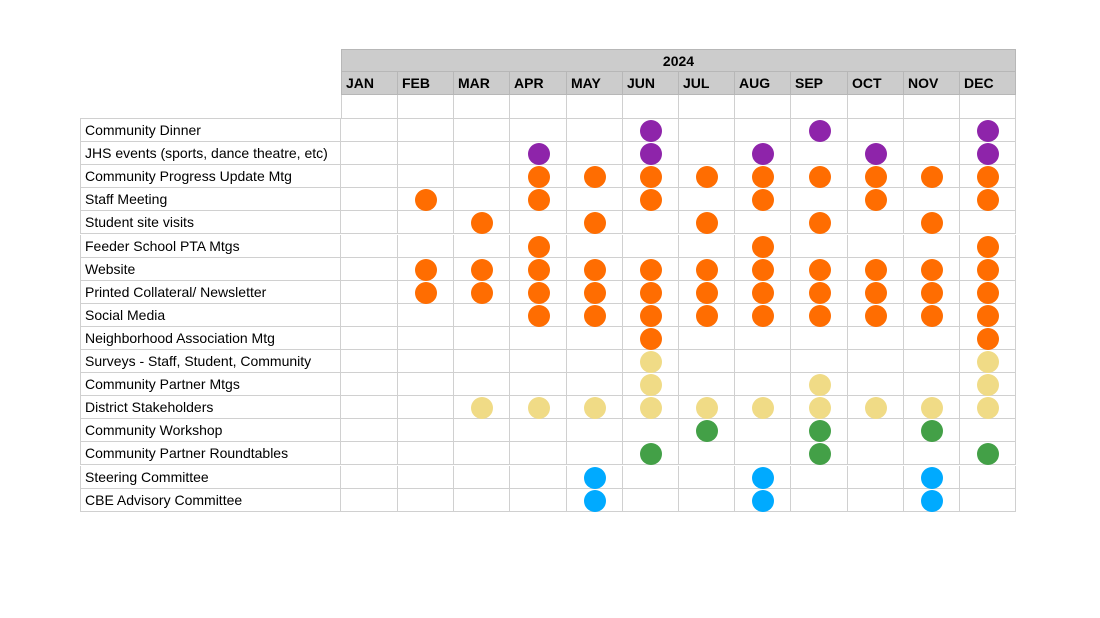 The width and height of the screenshot is (1100, 618). Describe the element at coordinates (988, 83) in the screenshot. I see `month-header-dec: DEC` at that location.